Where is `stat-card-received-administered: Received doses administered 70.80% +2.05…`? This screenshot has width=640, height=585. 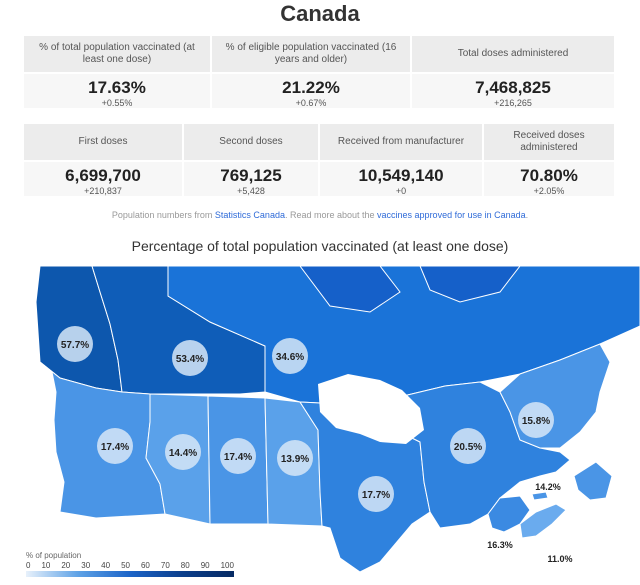
stat-card-received-administered: Received doses administered 70.80% +2.05… is located at coordinates (549, 160).